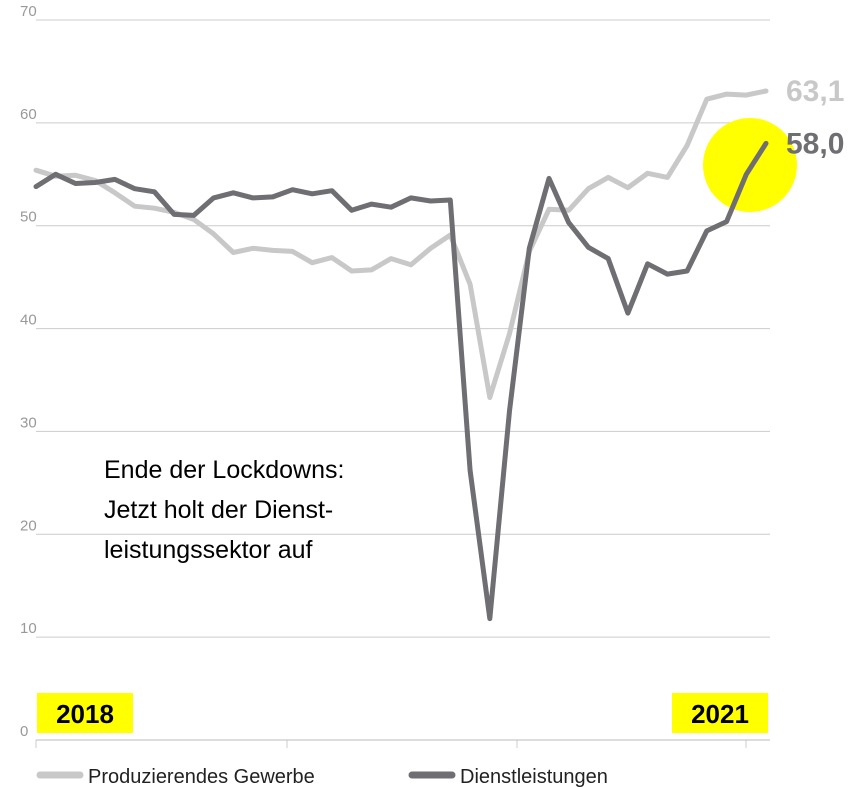  Describe the element at coordinates (224, 470) in the screenshot. I see `annotation: Ende der Lockdowns:` at that location.